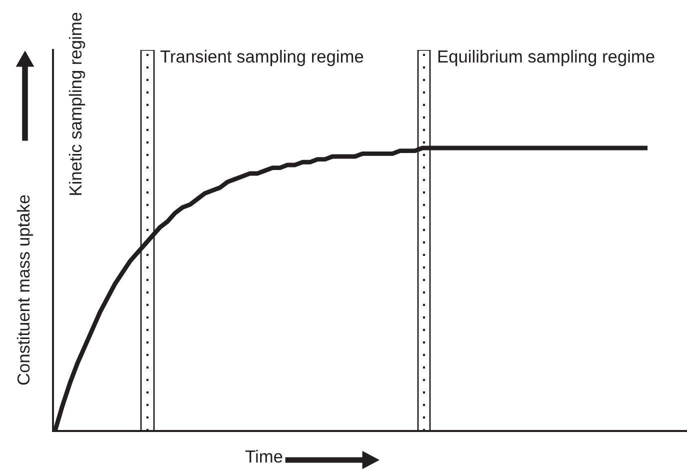  What do you see at coordinates (77, 103) in the screenshot?
I see `annotation: Kinetic sampling regime` at bounding box center [77, 103].